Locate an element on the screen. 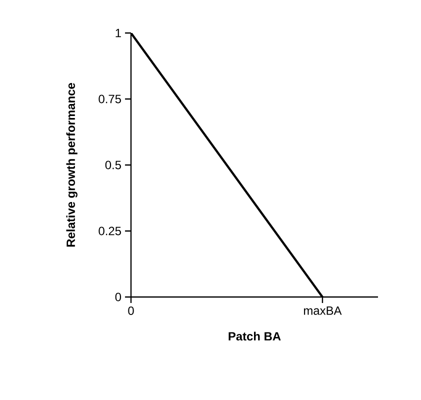 This screenshot has width=421, height=400. y-tick-label: 1 is located at coordinates (118, 33).